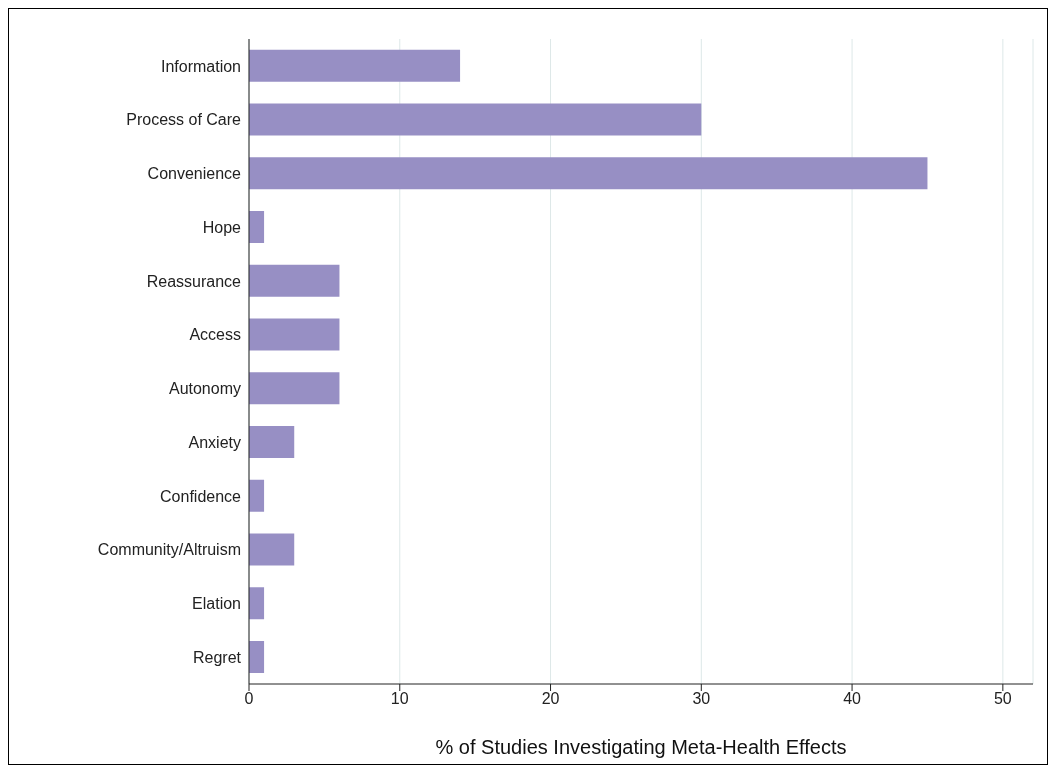 The image size is (1056, 773). Describe the element at coordinates (1002, 699) in the screenshot. I see `x-tick-label: 50` at that location.